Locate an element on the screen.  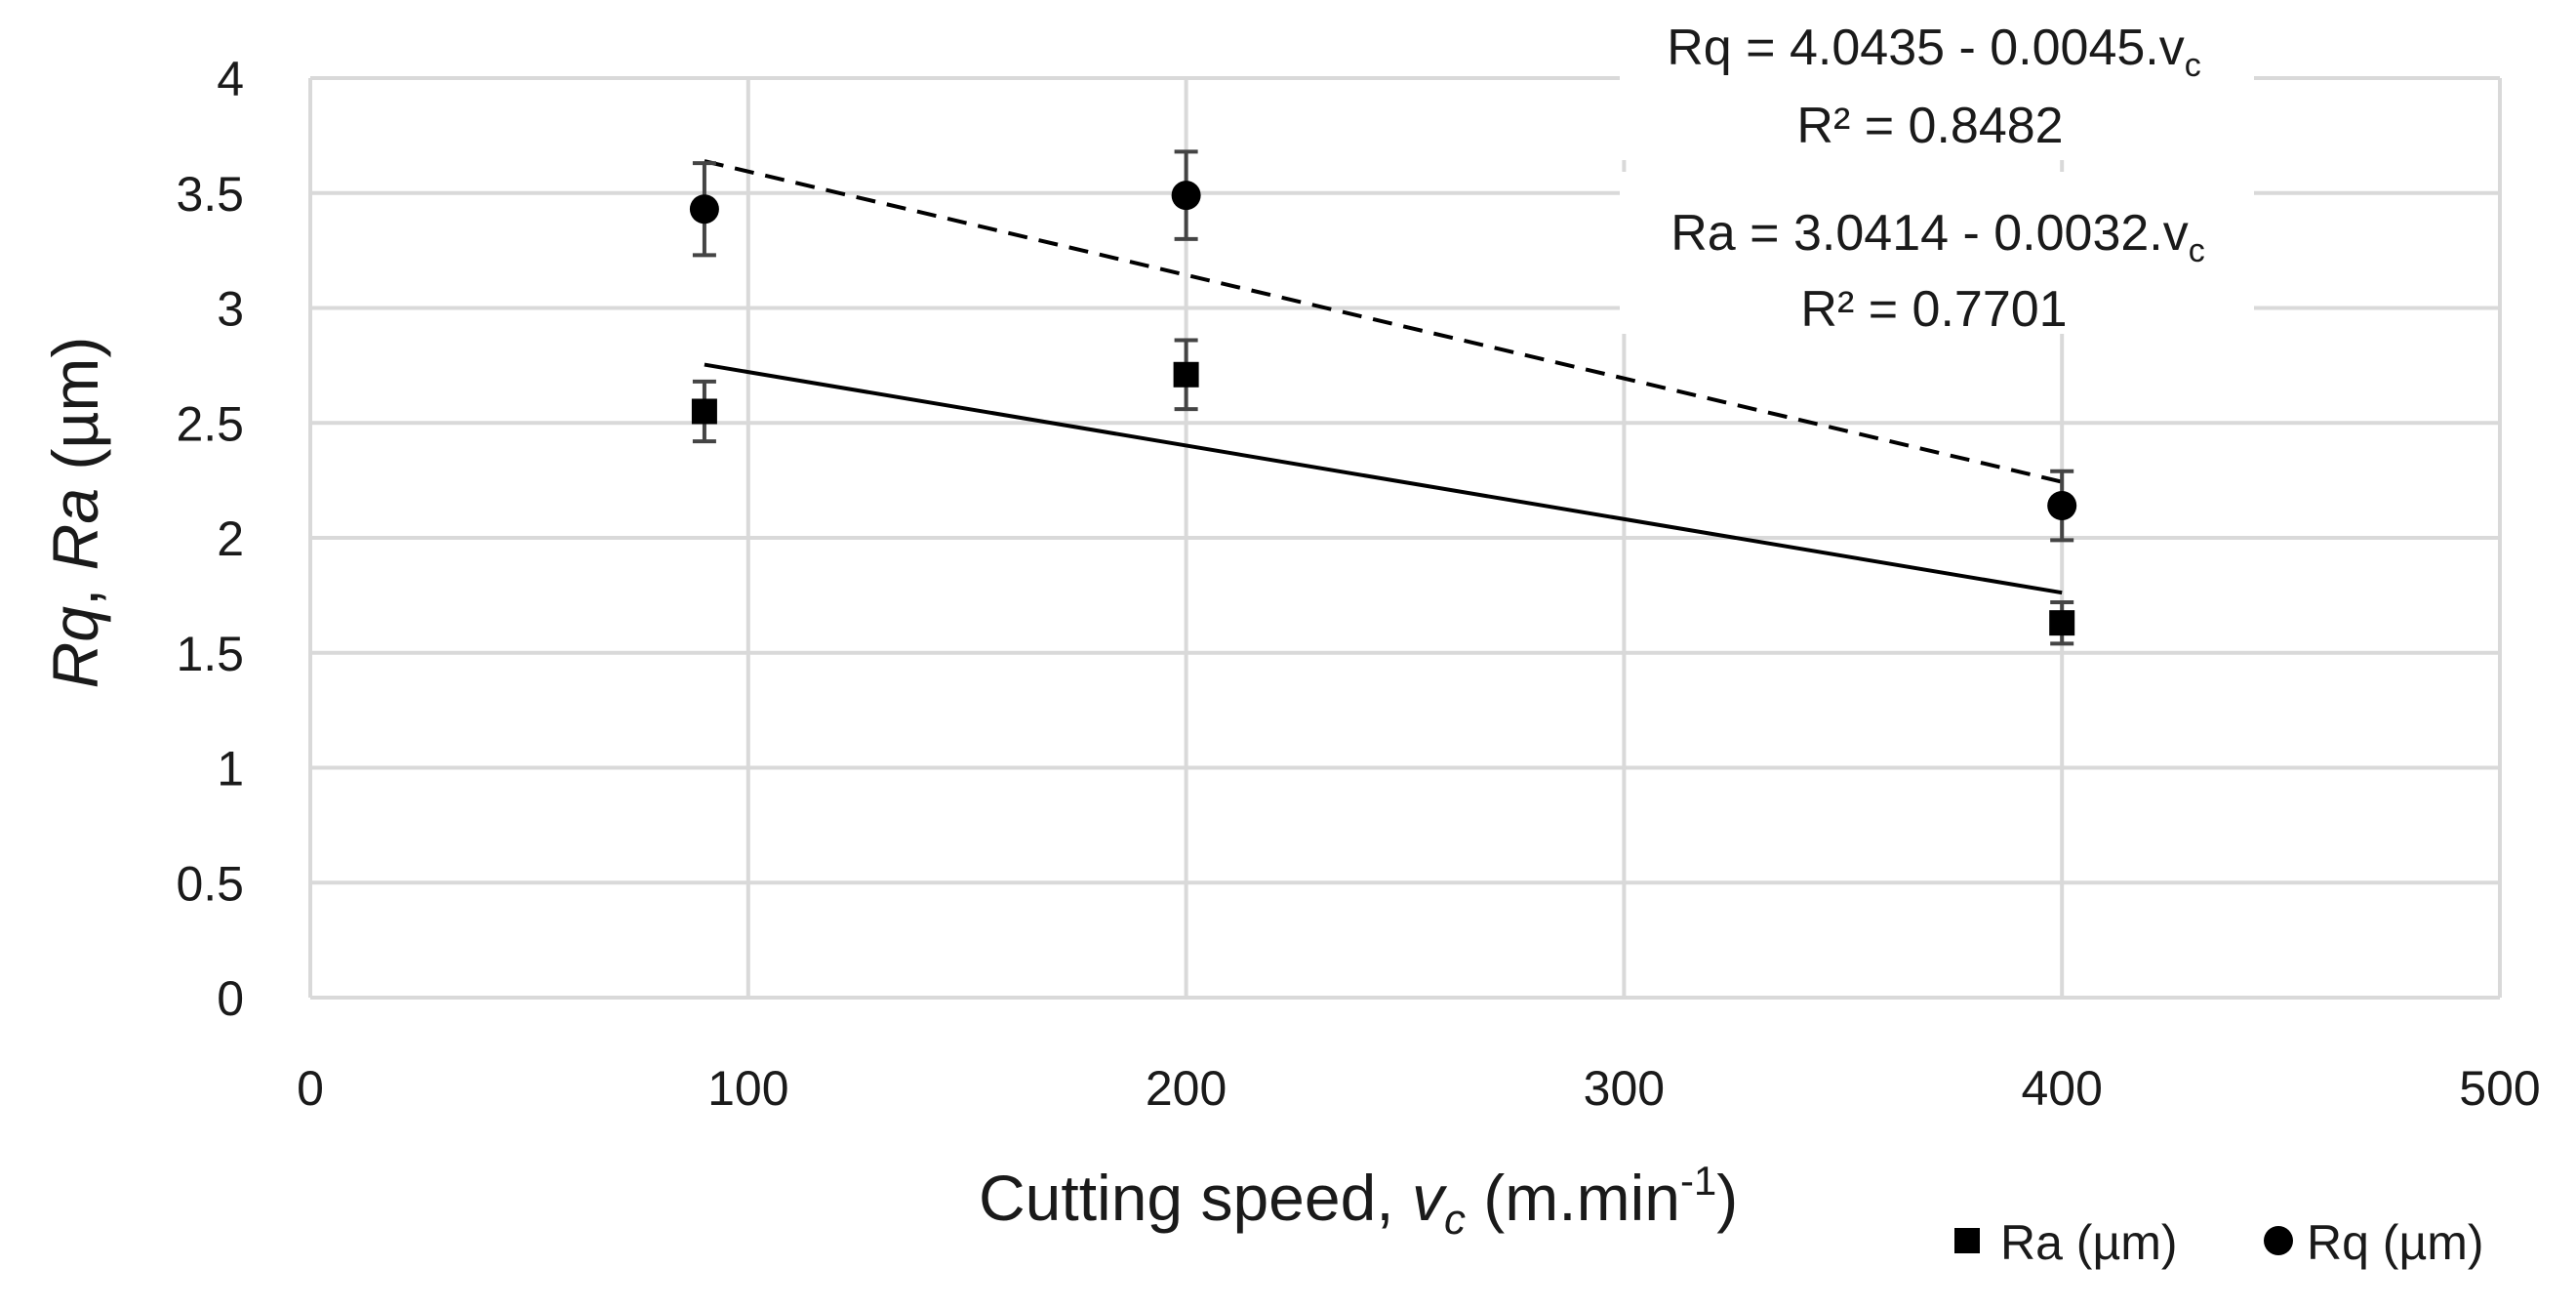
x-tick-label: 300 is located at coordinates (1624, 1088).